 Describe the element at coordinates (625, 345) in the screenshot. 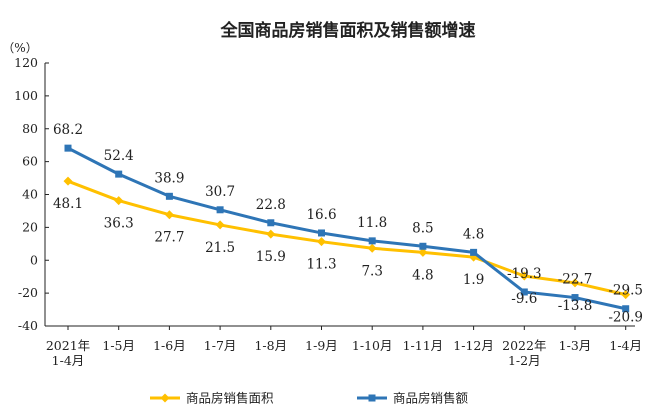

I see `x-tick-label: 1-4月` at that location.